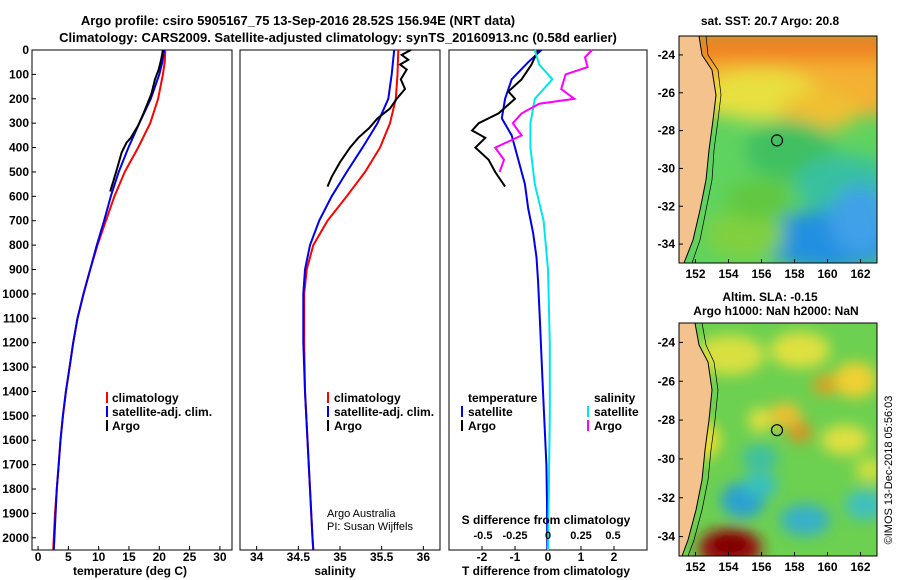 The image size is (900, 580). Describe the element at coordinates (541, 300) in the screenshot. I see `series-line-s-satellite` at that location.